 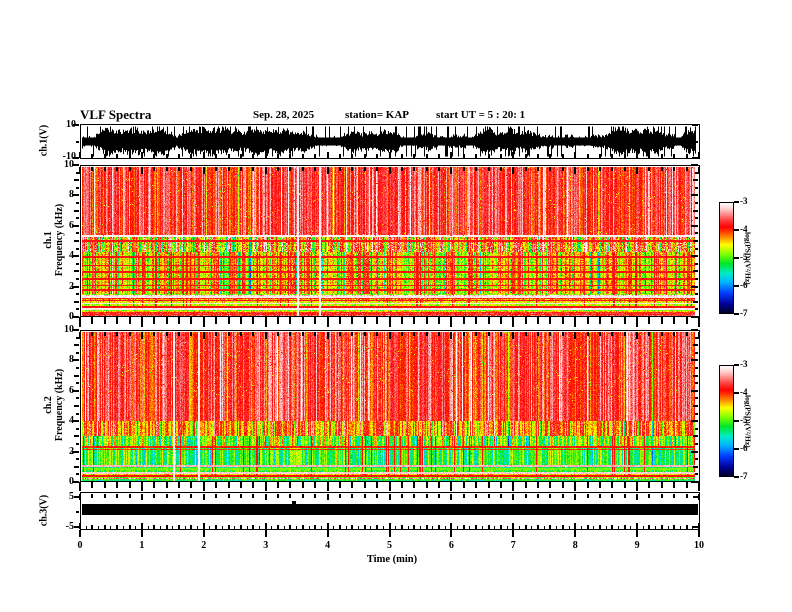 I want to click on spec1-y-tick-label: 0, so click(x=71, y=316).